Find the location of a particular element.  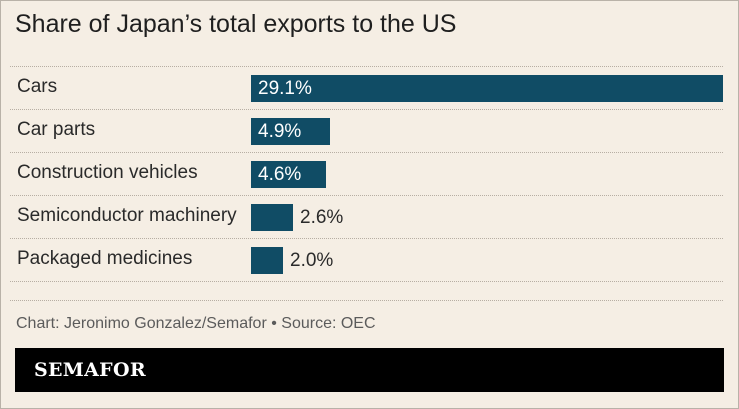

category-label: Packaged medicines is located at coordinates (105, 258).